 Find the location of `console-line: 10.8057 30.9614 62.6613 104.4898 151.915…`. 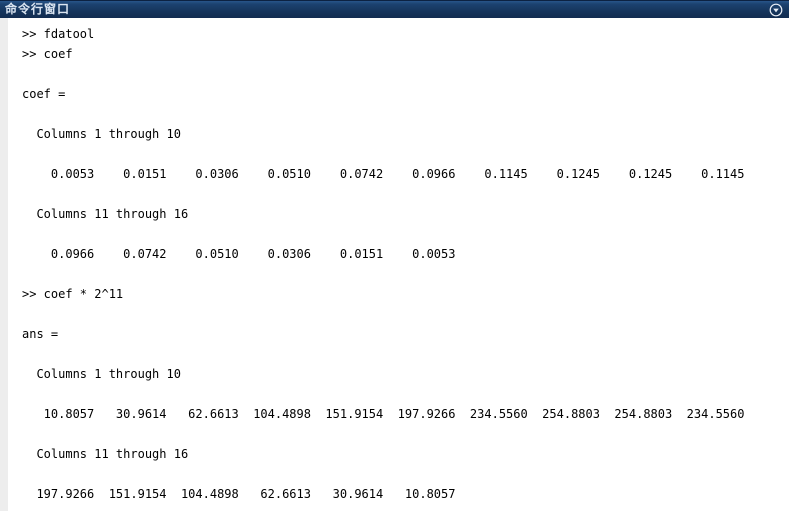

console-line: 10.8057 30.9614 62.6613 104.4898 151.915… is located at coordinates (383, 414).